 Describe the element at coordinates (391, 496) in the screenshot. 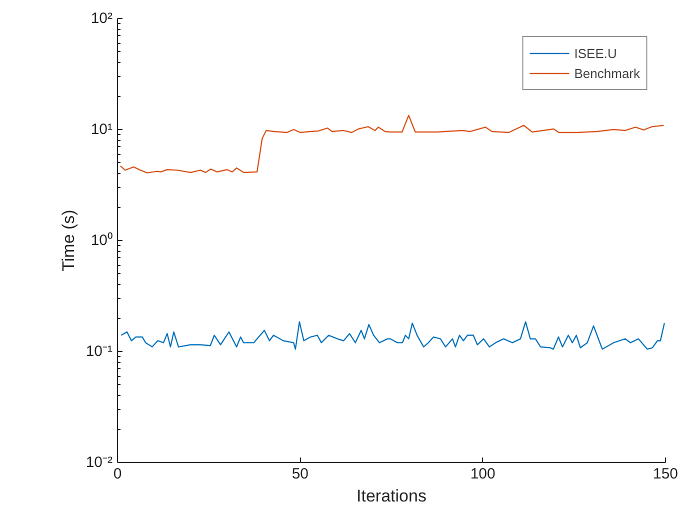

I see `x-axis-title: Iterations` at that location.